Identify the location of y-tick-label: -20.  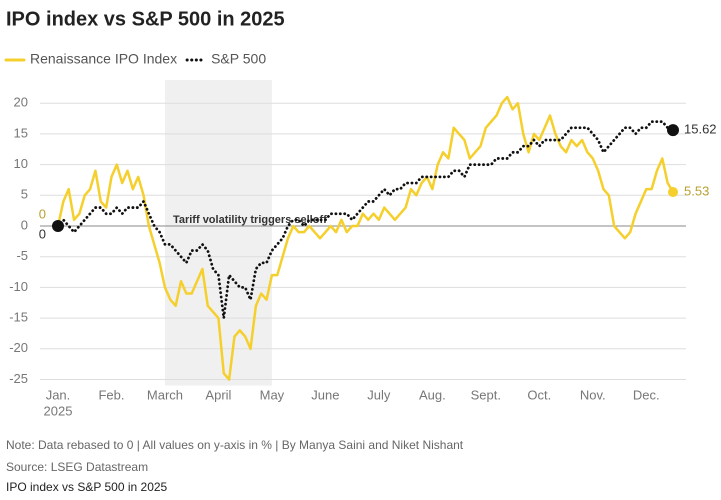
(18, 347).